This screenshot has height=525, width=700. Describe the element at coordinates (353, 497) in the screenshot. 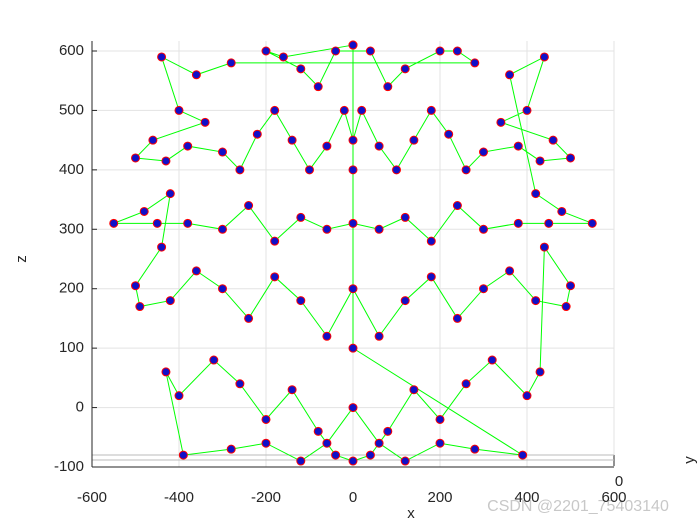

I see `x-tick-label: 0` at that location.